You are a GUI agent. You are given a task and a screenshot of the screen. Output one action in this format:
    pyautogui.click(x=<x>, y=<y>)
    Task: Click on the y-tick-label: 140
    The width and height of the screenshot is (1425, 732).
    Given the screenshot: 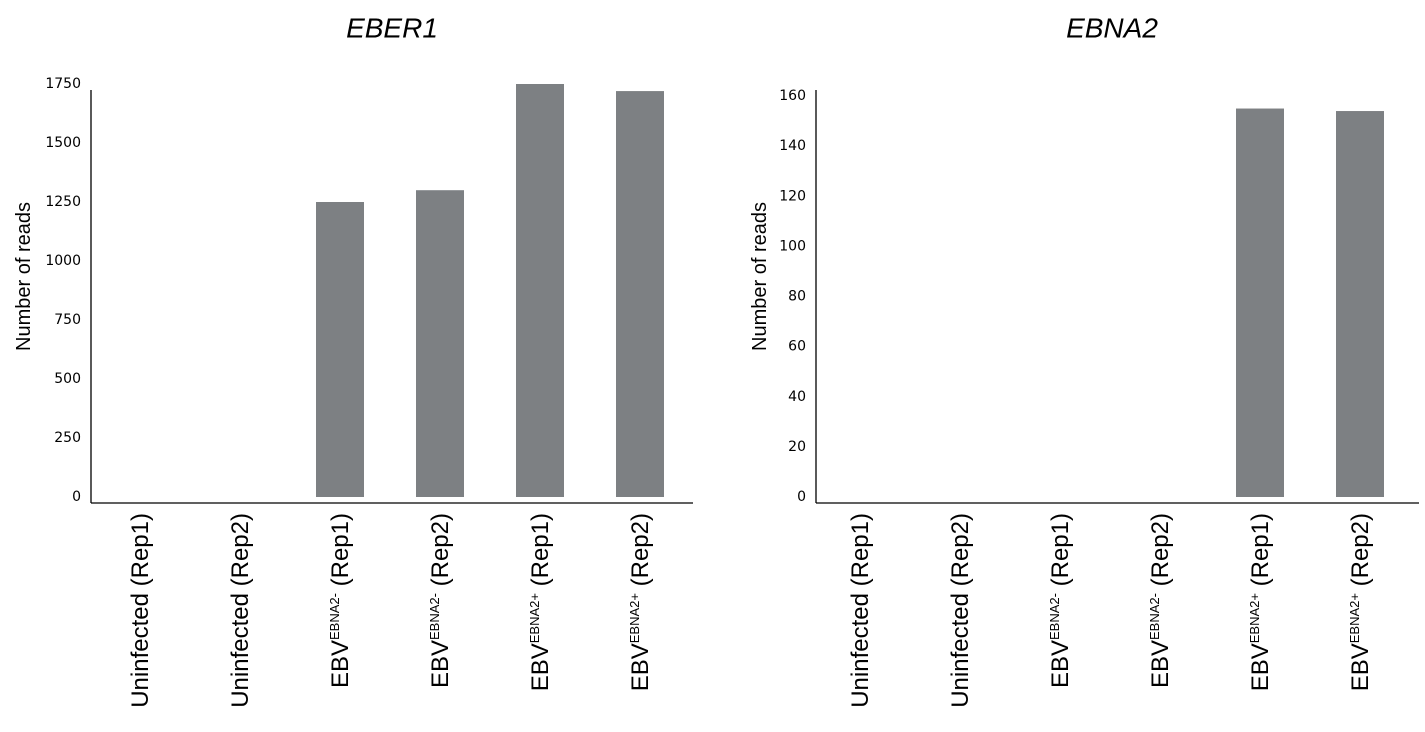 What is the action you would take?
    pyautogui.click(x=792, y=146)
    